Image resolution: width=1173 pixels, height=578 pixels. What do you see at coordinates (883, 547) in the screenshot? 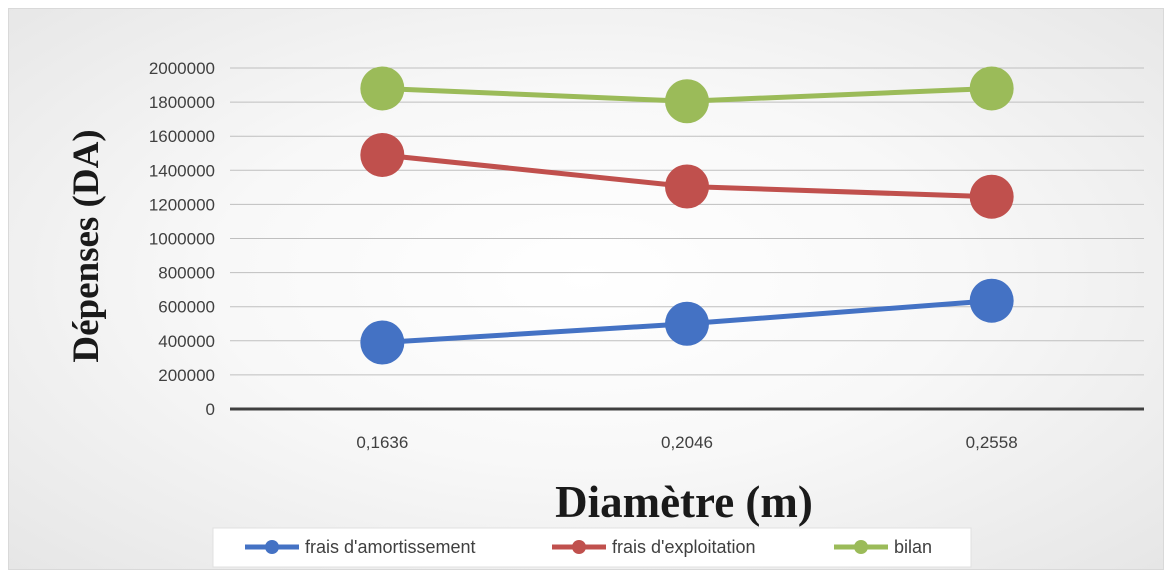
I see `legend-item: bilan` at bounding box center [883, 547].